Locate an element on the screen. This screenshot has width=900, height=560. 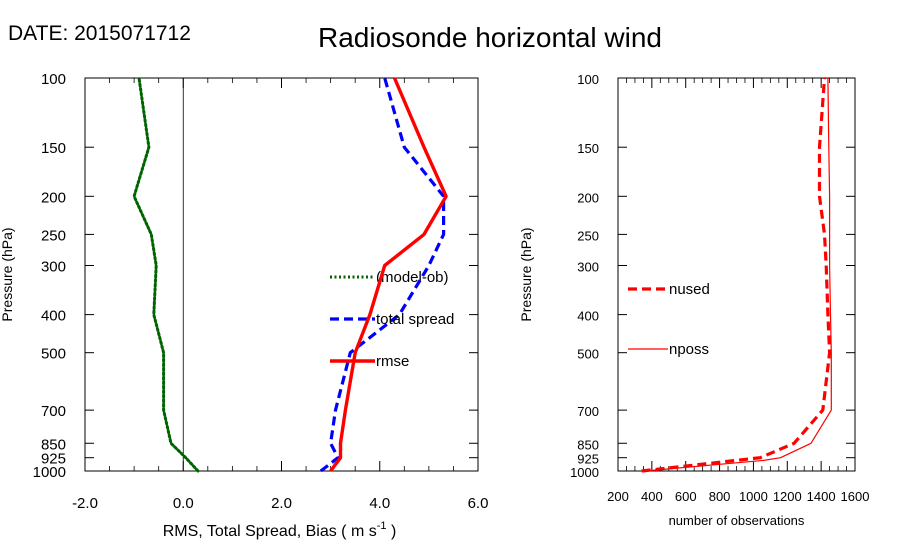
series-line-modelob is located at coordinates (166, 274).